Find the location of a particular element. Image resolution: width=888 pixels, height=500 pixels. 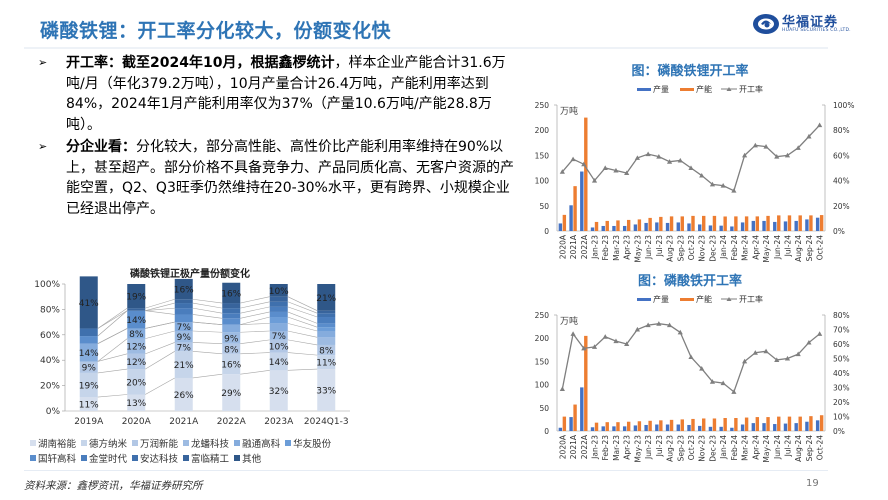

data-label: 19% is located at coordinates (89, 386).